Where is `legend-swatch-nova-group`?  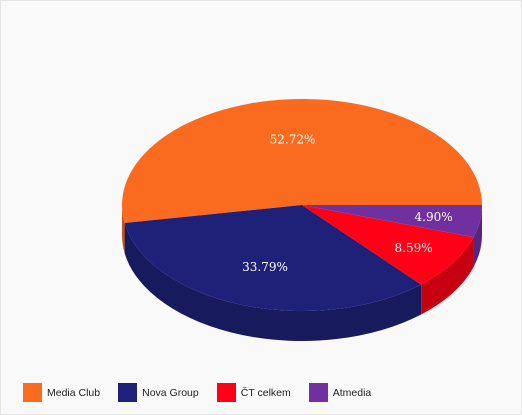 legend-swatch-nova-group is located at coordinates (128, 392).